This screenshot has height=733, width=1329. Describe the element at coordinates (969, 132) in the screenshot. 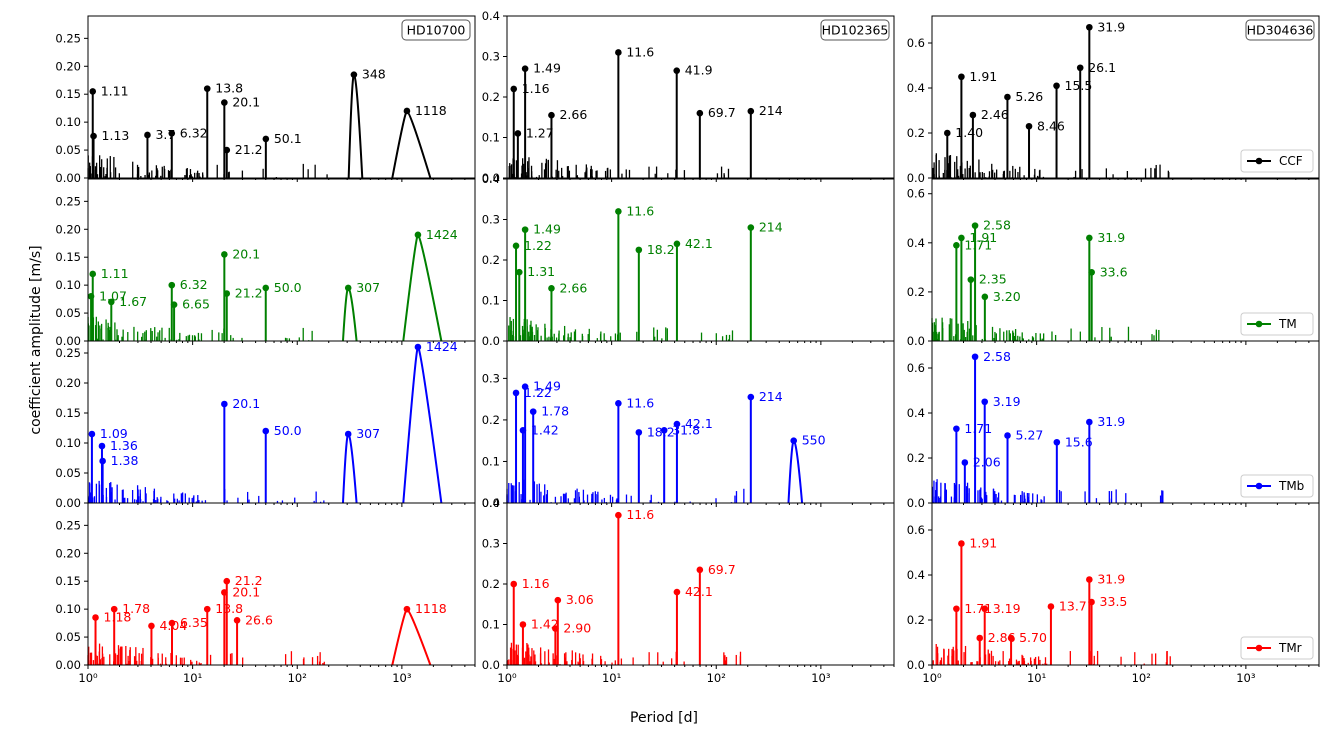

I see `peak-label: 1.40` at that location.